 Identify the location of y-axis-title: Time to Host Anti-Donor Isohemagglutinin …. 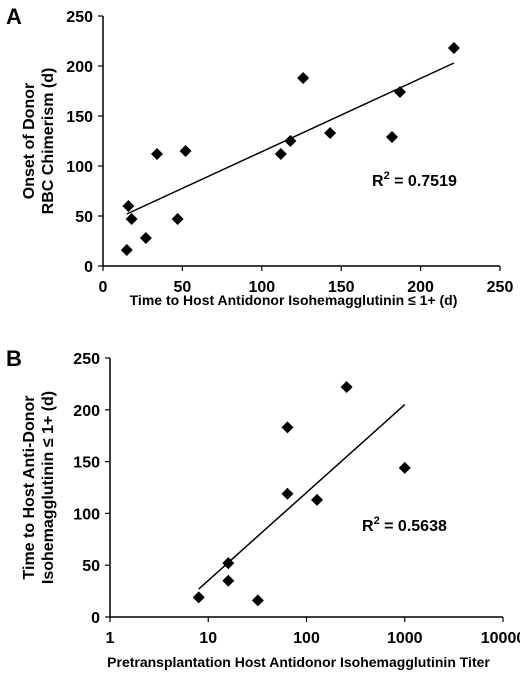
(39, 487).